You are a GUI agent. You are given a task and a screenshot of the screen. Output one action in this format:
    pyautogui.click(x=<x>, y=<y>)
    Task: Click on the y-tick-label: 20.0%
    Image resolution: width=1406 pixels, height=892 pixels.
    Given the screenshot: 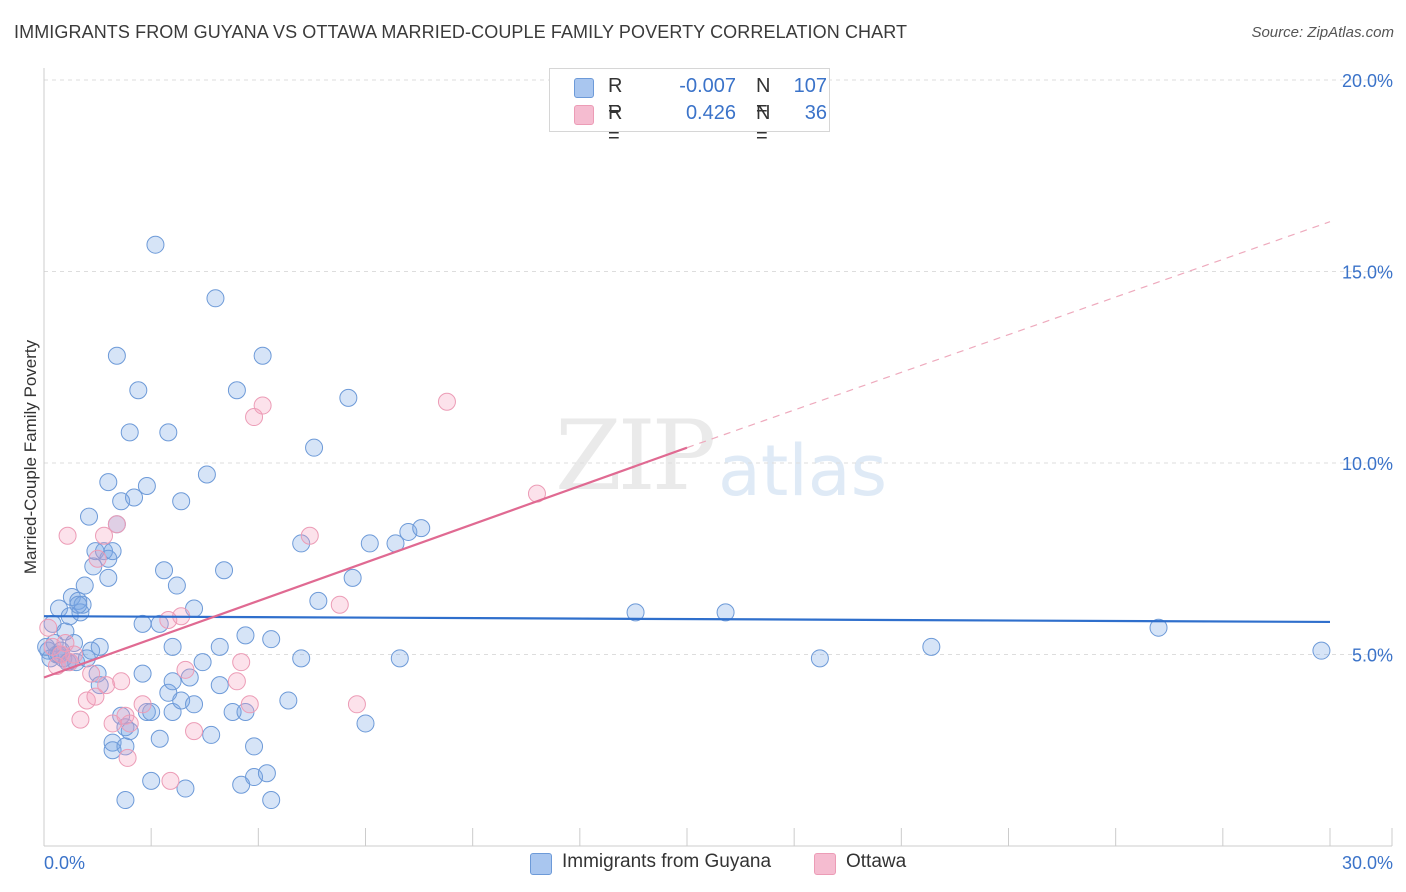 What is the action you would take?
    pyautogui.click(x=1367, y=81)
    